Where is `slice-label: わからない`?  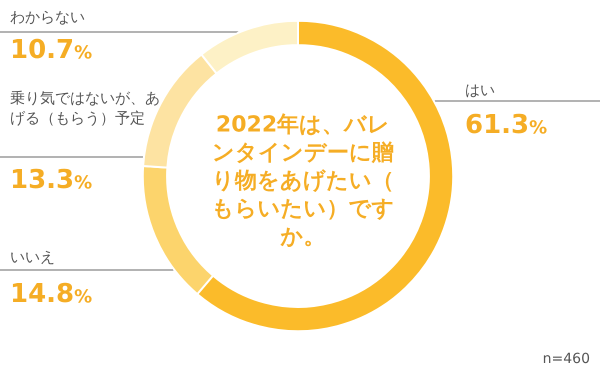
slice-label: わからない is located at coordinates (47, 17).